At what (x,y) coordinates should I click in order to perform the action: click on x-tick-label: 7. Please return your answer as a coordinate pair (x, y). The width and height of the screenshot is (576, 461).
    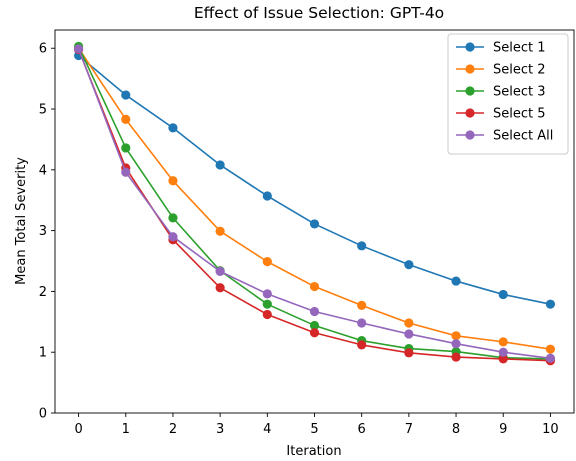
    Looking at the image, I should click on (409, 429).